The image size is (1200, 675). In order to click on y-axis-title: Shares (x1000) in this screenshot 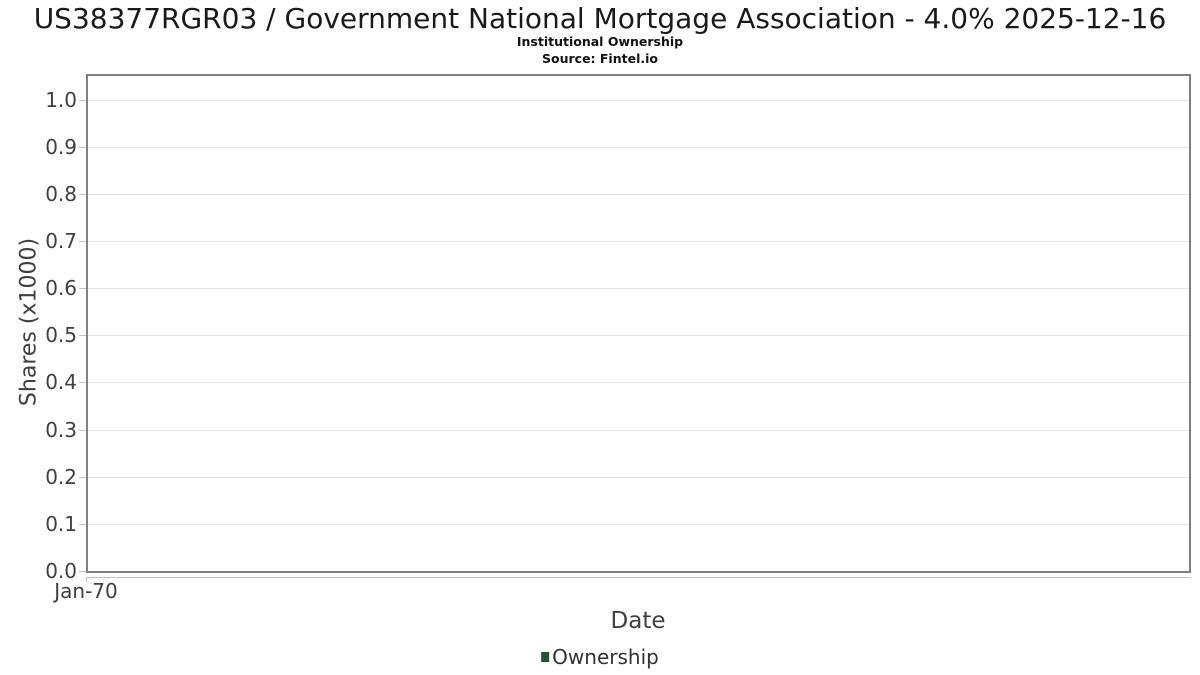, I will do `click(29, 322)`.